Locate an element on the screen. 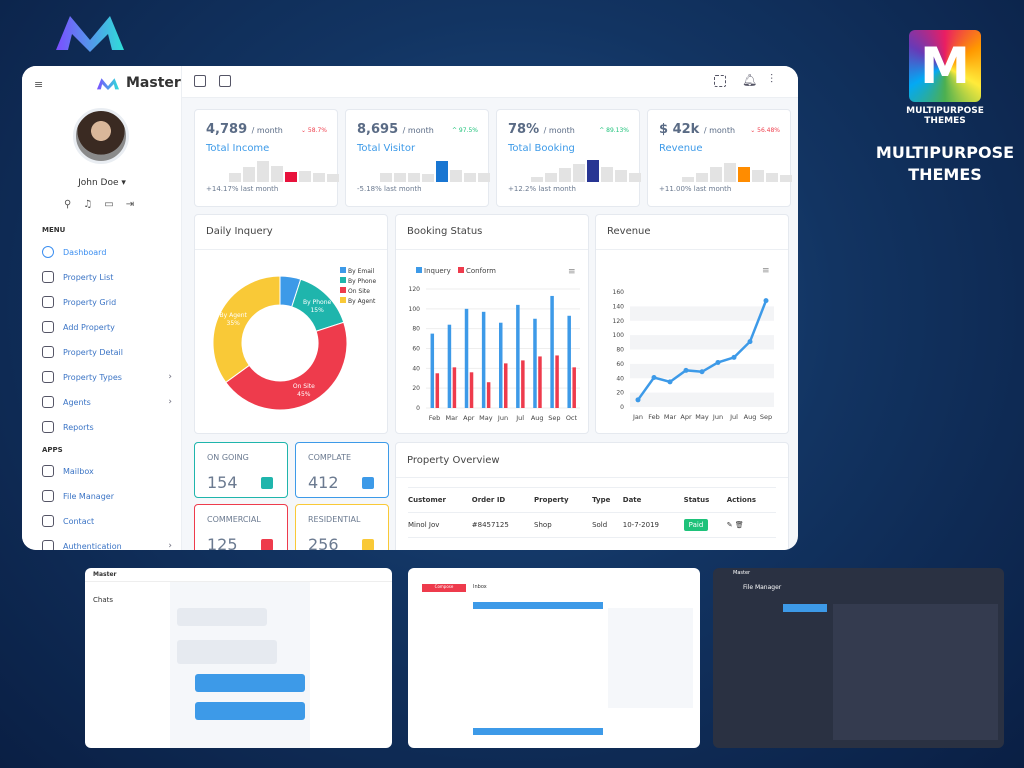 The width and height of the screenshot is (1024, 768). column-header: Property is located at coordinates (563, 500).